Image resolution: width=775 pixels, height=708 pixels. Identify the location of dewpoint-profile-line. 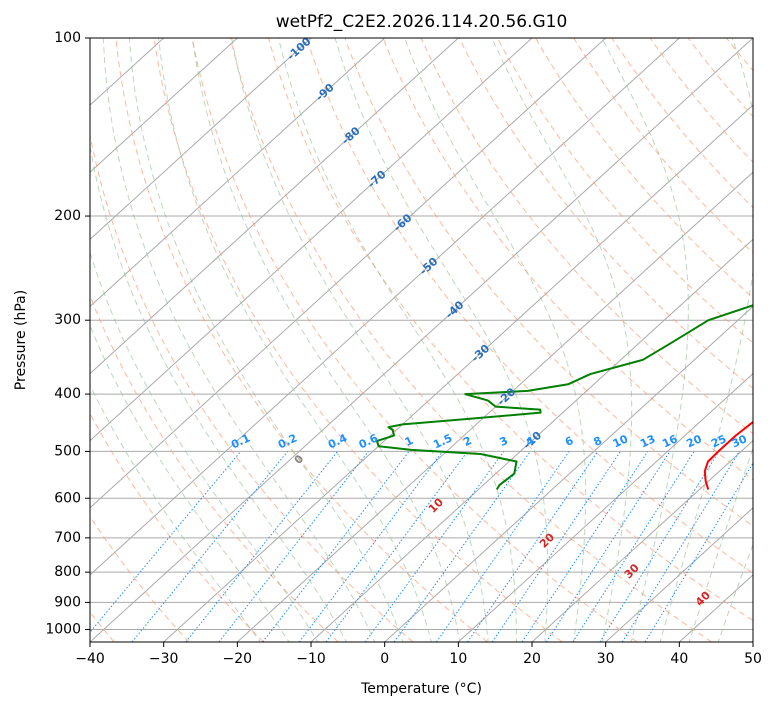
(564, 397).